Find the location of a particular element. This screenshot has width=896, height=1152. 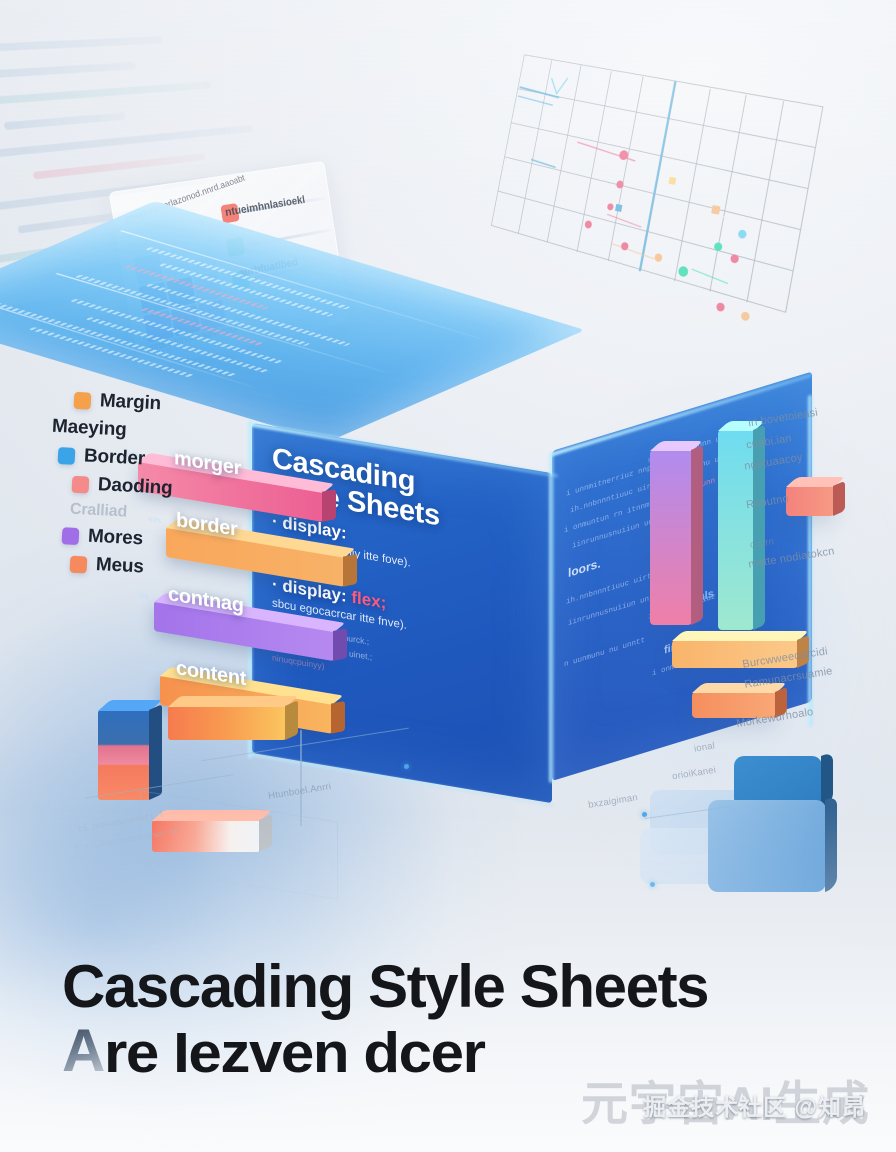

watermark-background: 元宇宙AI生成 is located at coordinates (725, 1103).